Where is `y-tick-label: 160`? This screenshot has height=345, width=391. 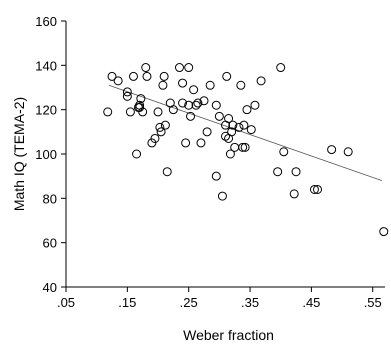
y-tick-label: 160 is located at coordinates (46, 21).